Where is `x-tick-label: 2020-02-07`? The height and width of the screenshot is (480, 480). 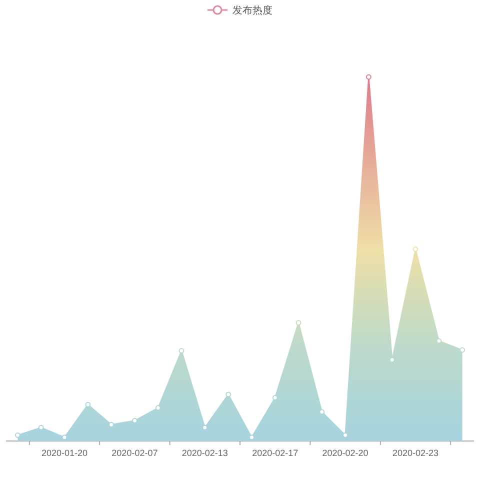 x-tick-label: 2020-02-07 is located at coordinates (135, 453).